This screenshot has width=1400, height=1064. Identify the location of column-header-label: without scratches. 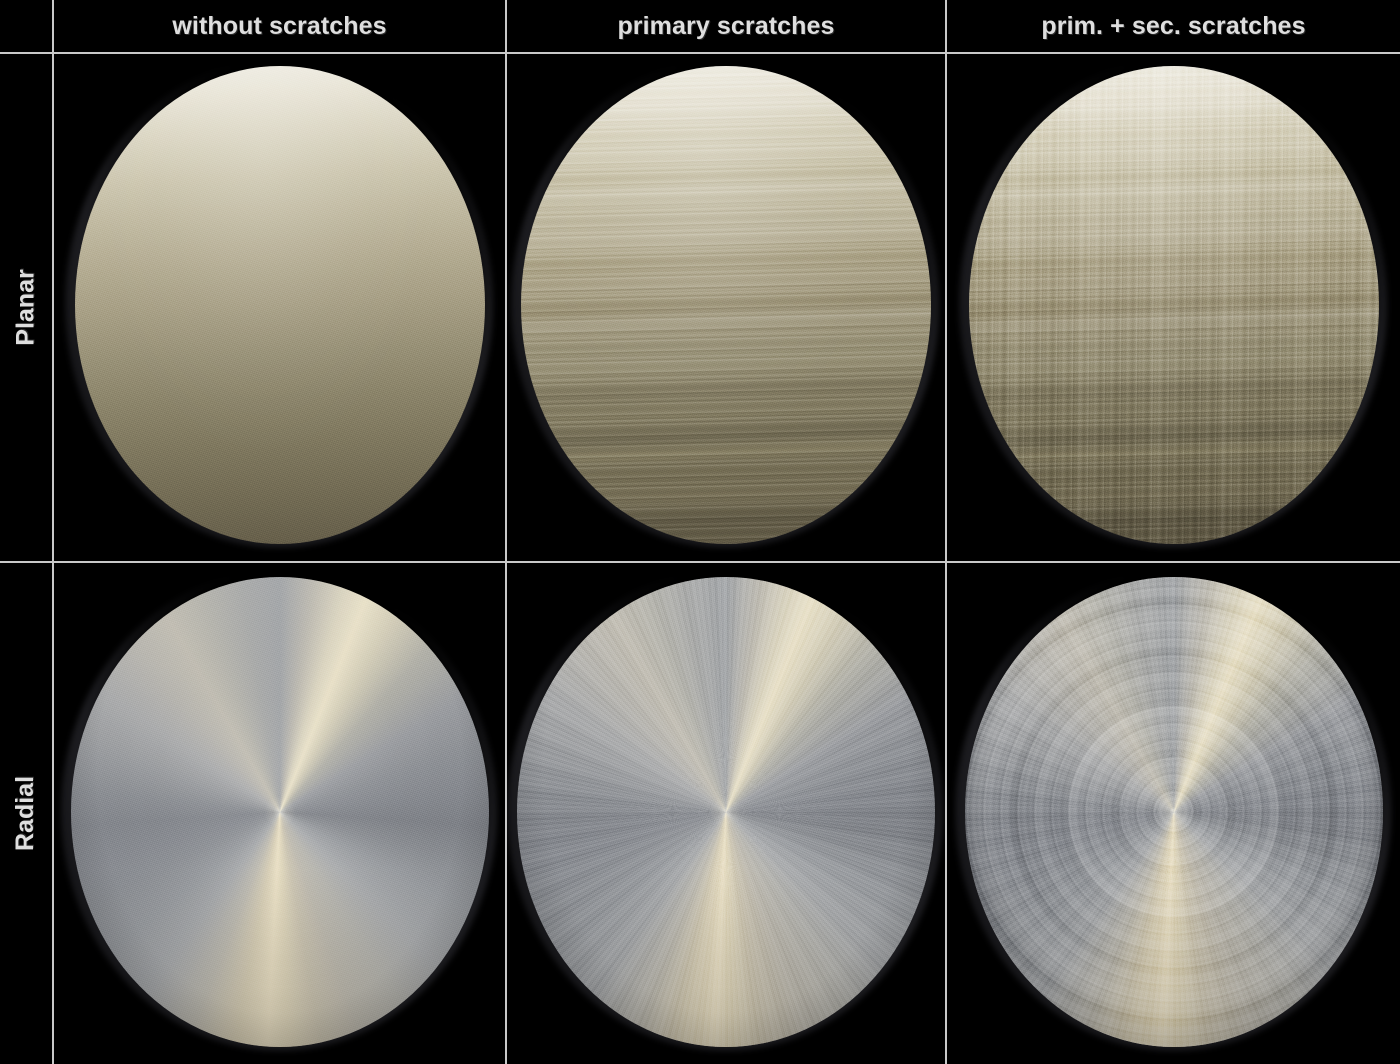
(279, 25).